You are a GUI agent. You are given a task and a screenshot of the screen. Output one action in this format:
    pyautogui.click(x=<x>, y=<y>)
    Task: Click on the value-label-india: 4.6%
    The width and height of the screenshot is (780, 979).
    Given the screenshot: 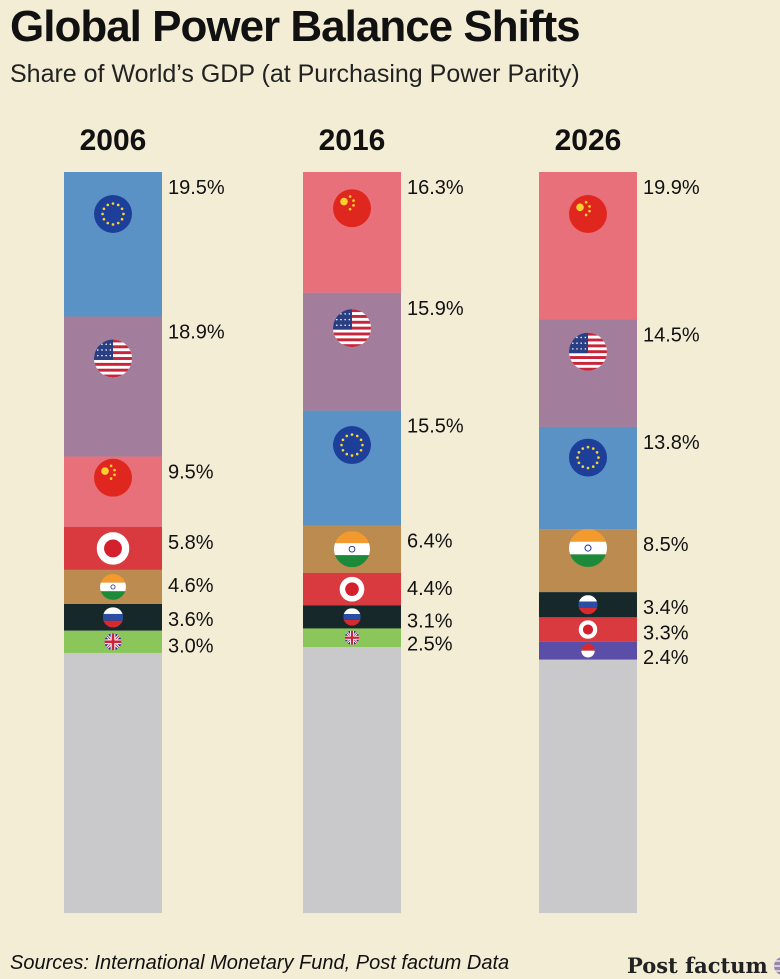 What is the action you would take?
    pyautogui.click(x=191, y=586)
    